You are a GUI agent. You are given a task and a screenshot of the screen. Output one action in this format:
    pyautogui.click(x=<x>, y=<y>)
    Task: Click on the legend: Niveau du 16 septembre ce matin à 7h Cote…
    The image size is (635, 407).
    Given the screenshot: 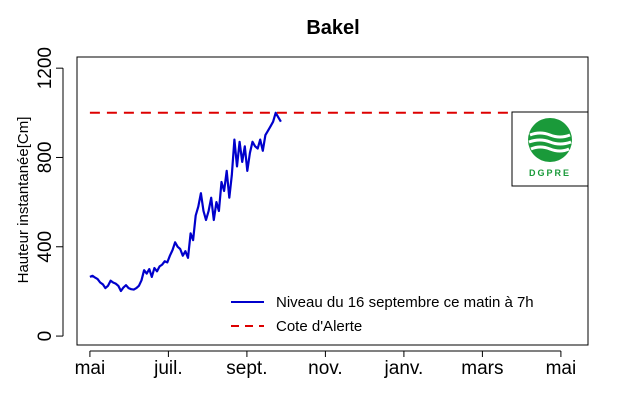 What is the action you would take?
    pyautogui.click(x=382, y=314)
    